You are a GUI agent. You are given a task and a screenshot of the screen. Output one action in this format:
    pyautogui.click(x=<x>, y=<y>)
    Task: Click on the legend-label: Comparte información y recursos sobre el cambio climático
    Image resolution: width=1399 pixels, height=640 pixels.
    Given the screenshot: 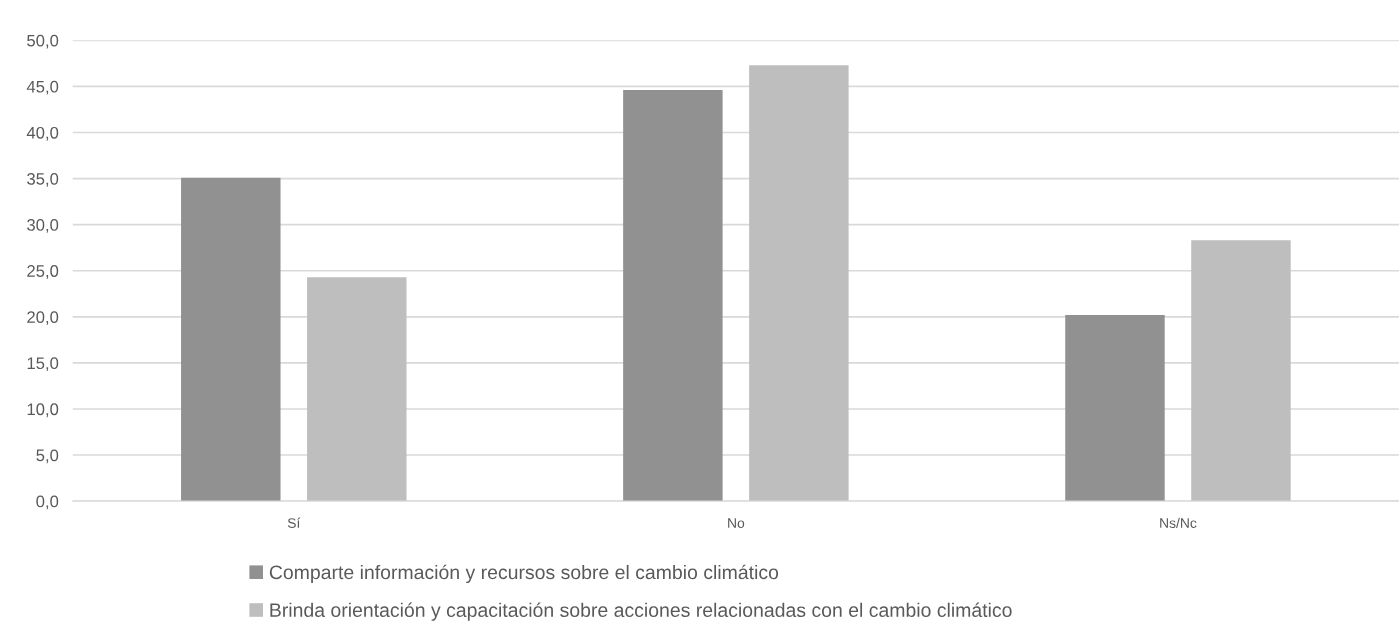 What is the action you would take?
    pyautogui.click(x=524, y=574)
    